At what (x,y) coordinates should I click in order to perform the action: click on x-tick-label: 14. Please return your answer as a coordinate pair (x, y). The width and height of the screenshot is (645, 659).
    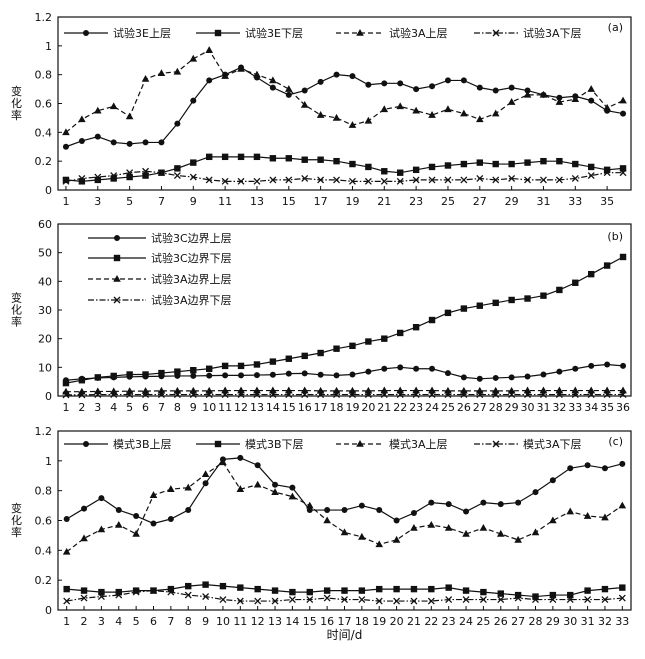
    Looking at the image, I should click on (273, 407).